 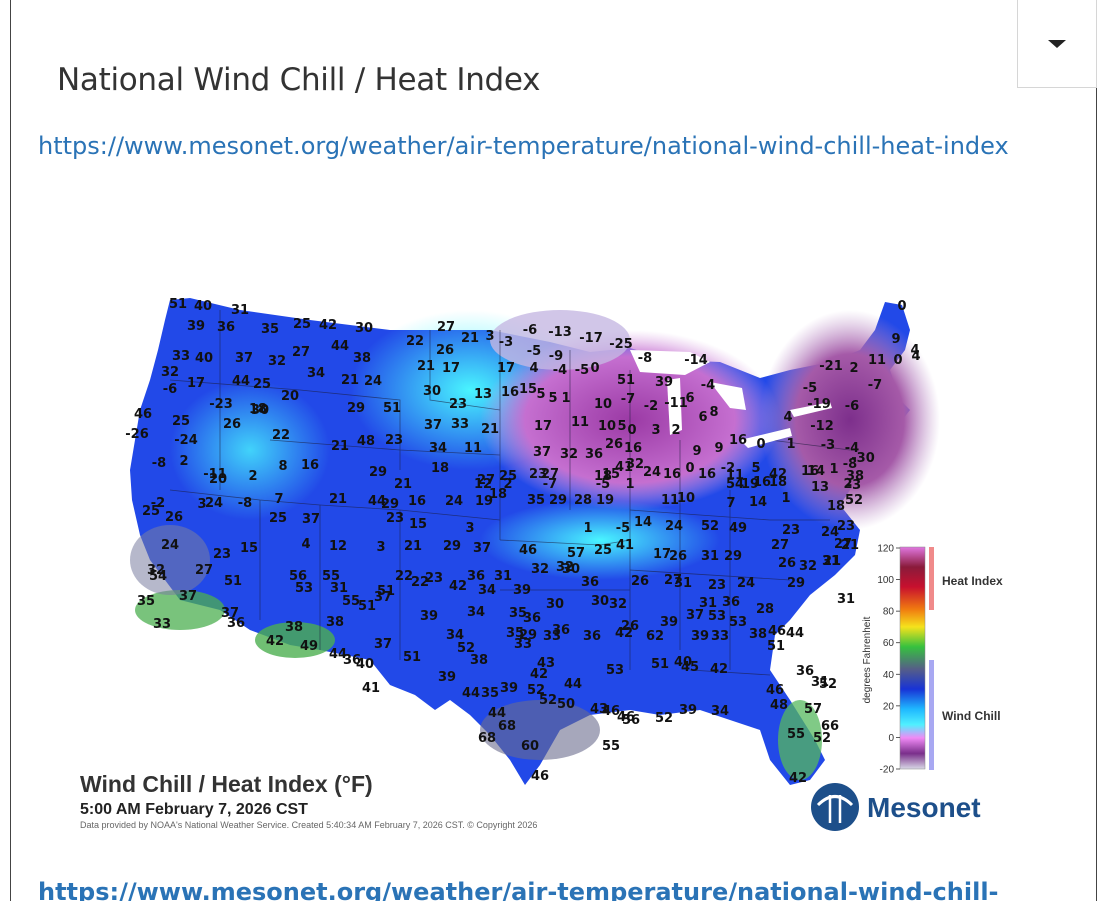 I want to click on station-value: 9, so click(x=718, y=448).